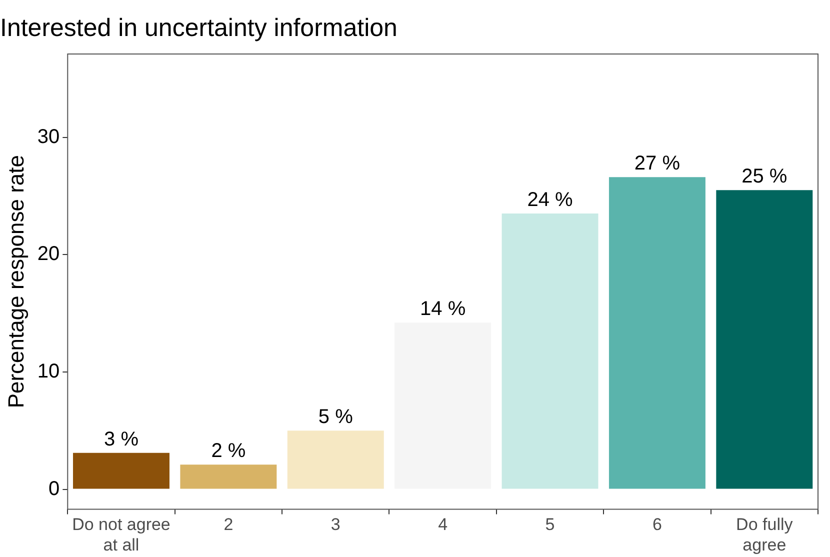 This screenshot has width=830, height=557. I want to click on y-tick-label: 0, so click(54, 489).